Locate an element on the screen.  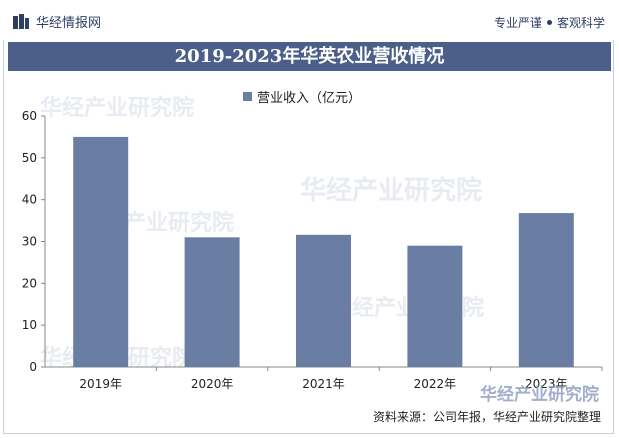
logo-icon is located at coordinates (21, 21).